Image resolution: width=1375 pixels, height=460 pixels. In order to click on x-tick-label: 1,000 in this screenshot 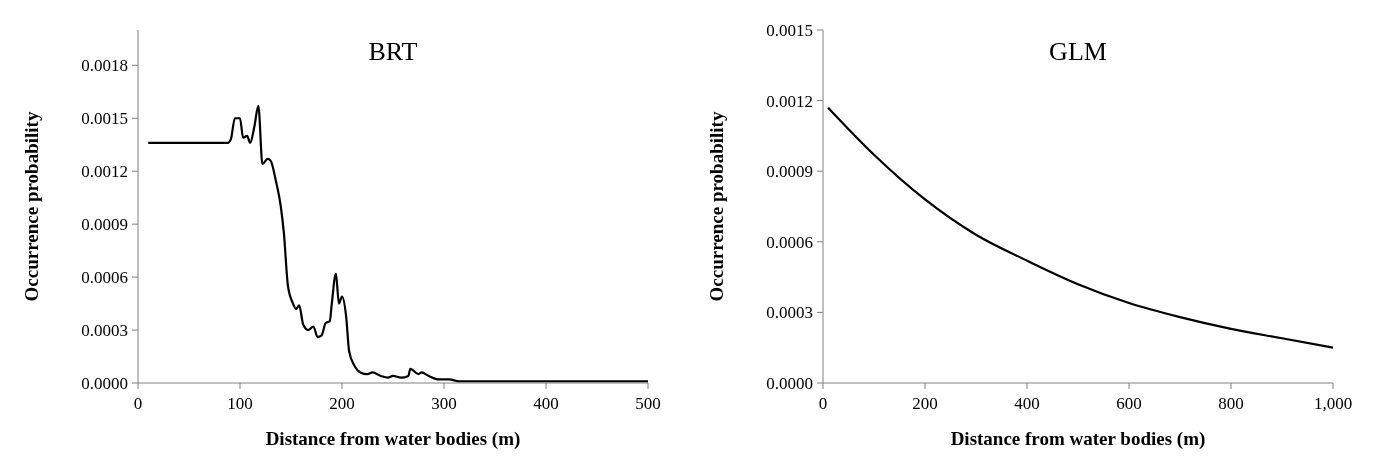, I will do `click(1333, 403)`.